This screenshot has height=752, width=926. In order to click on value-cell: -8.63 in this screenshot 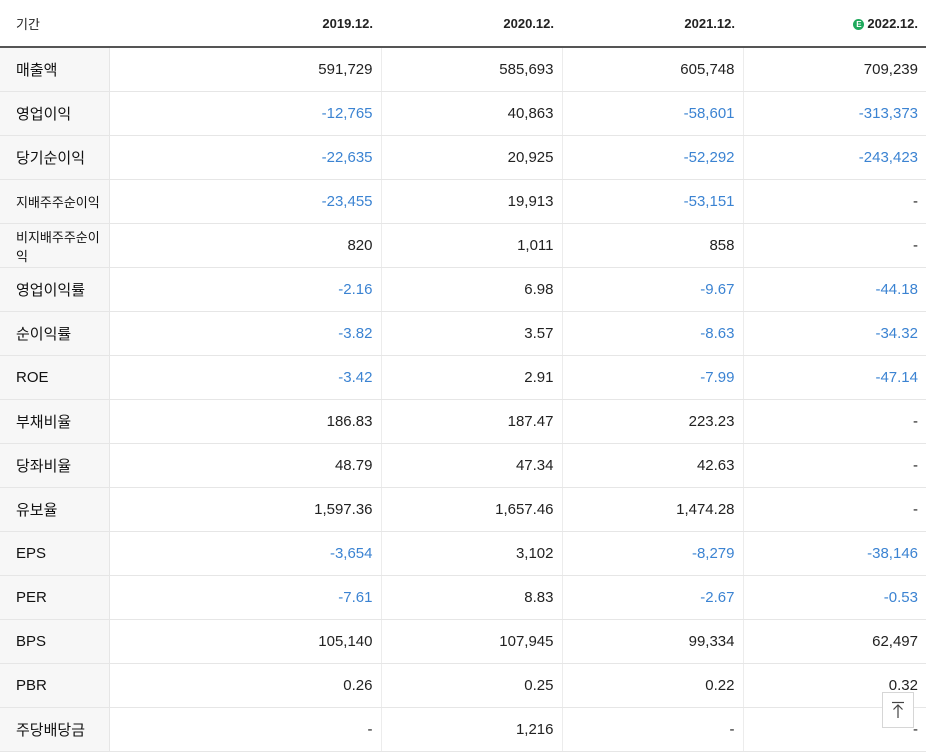, I will do `click(653, 333)`.